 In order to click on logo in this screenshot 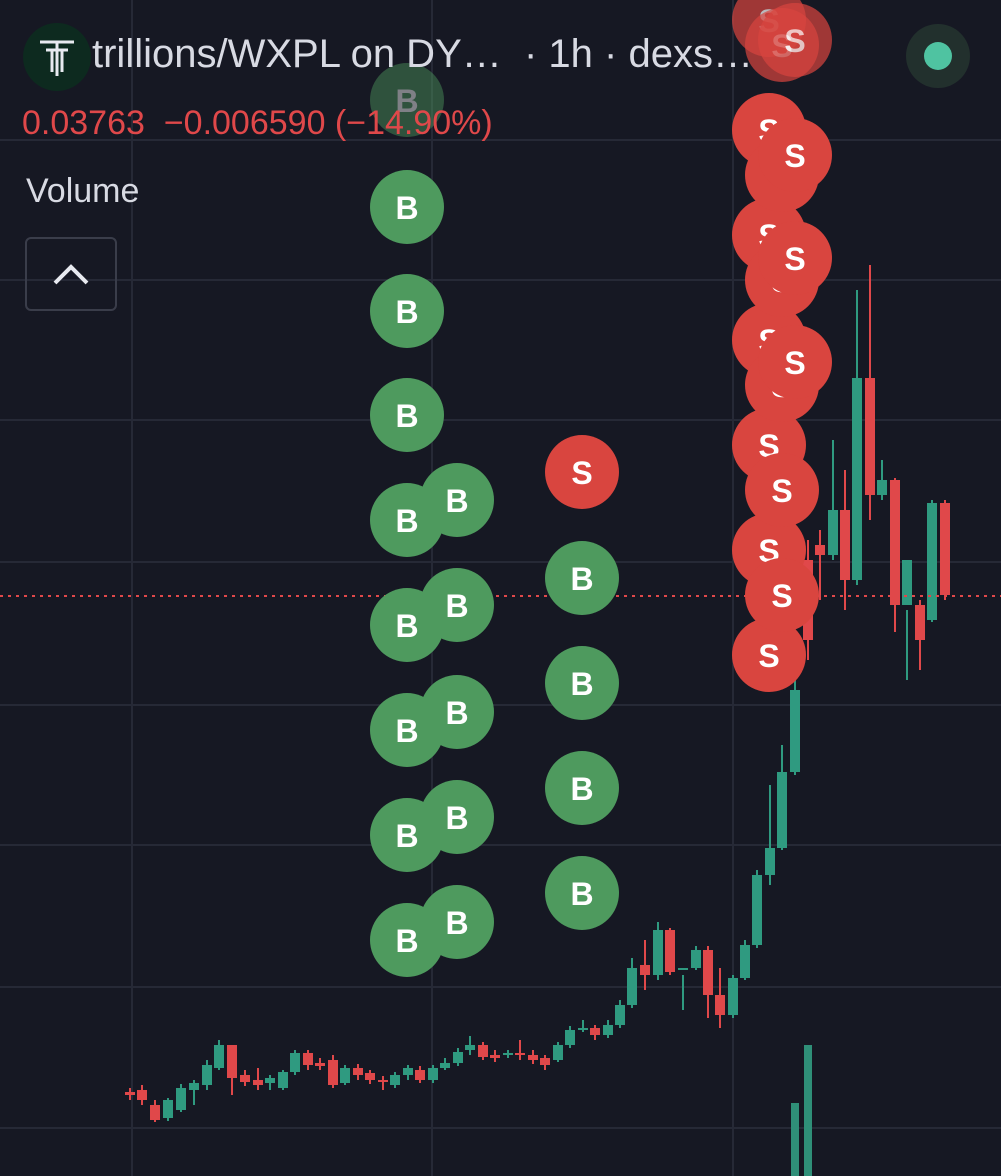, I will do `click(57, 57)`.